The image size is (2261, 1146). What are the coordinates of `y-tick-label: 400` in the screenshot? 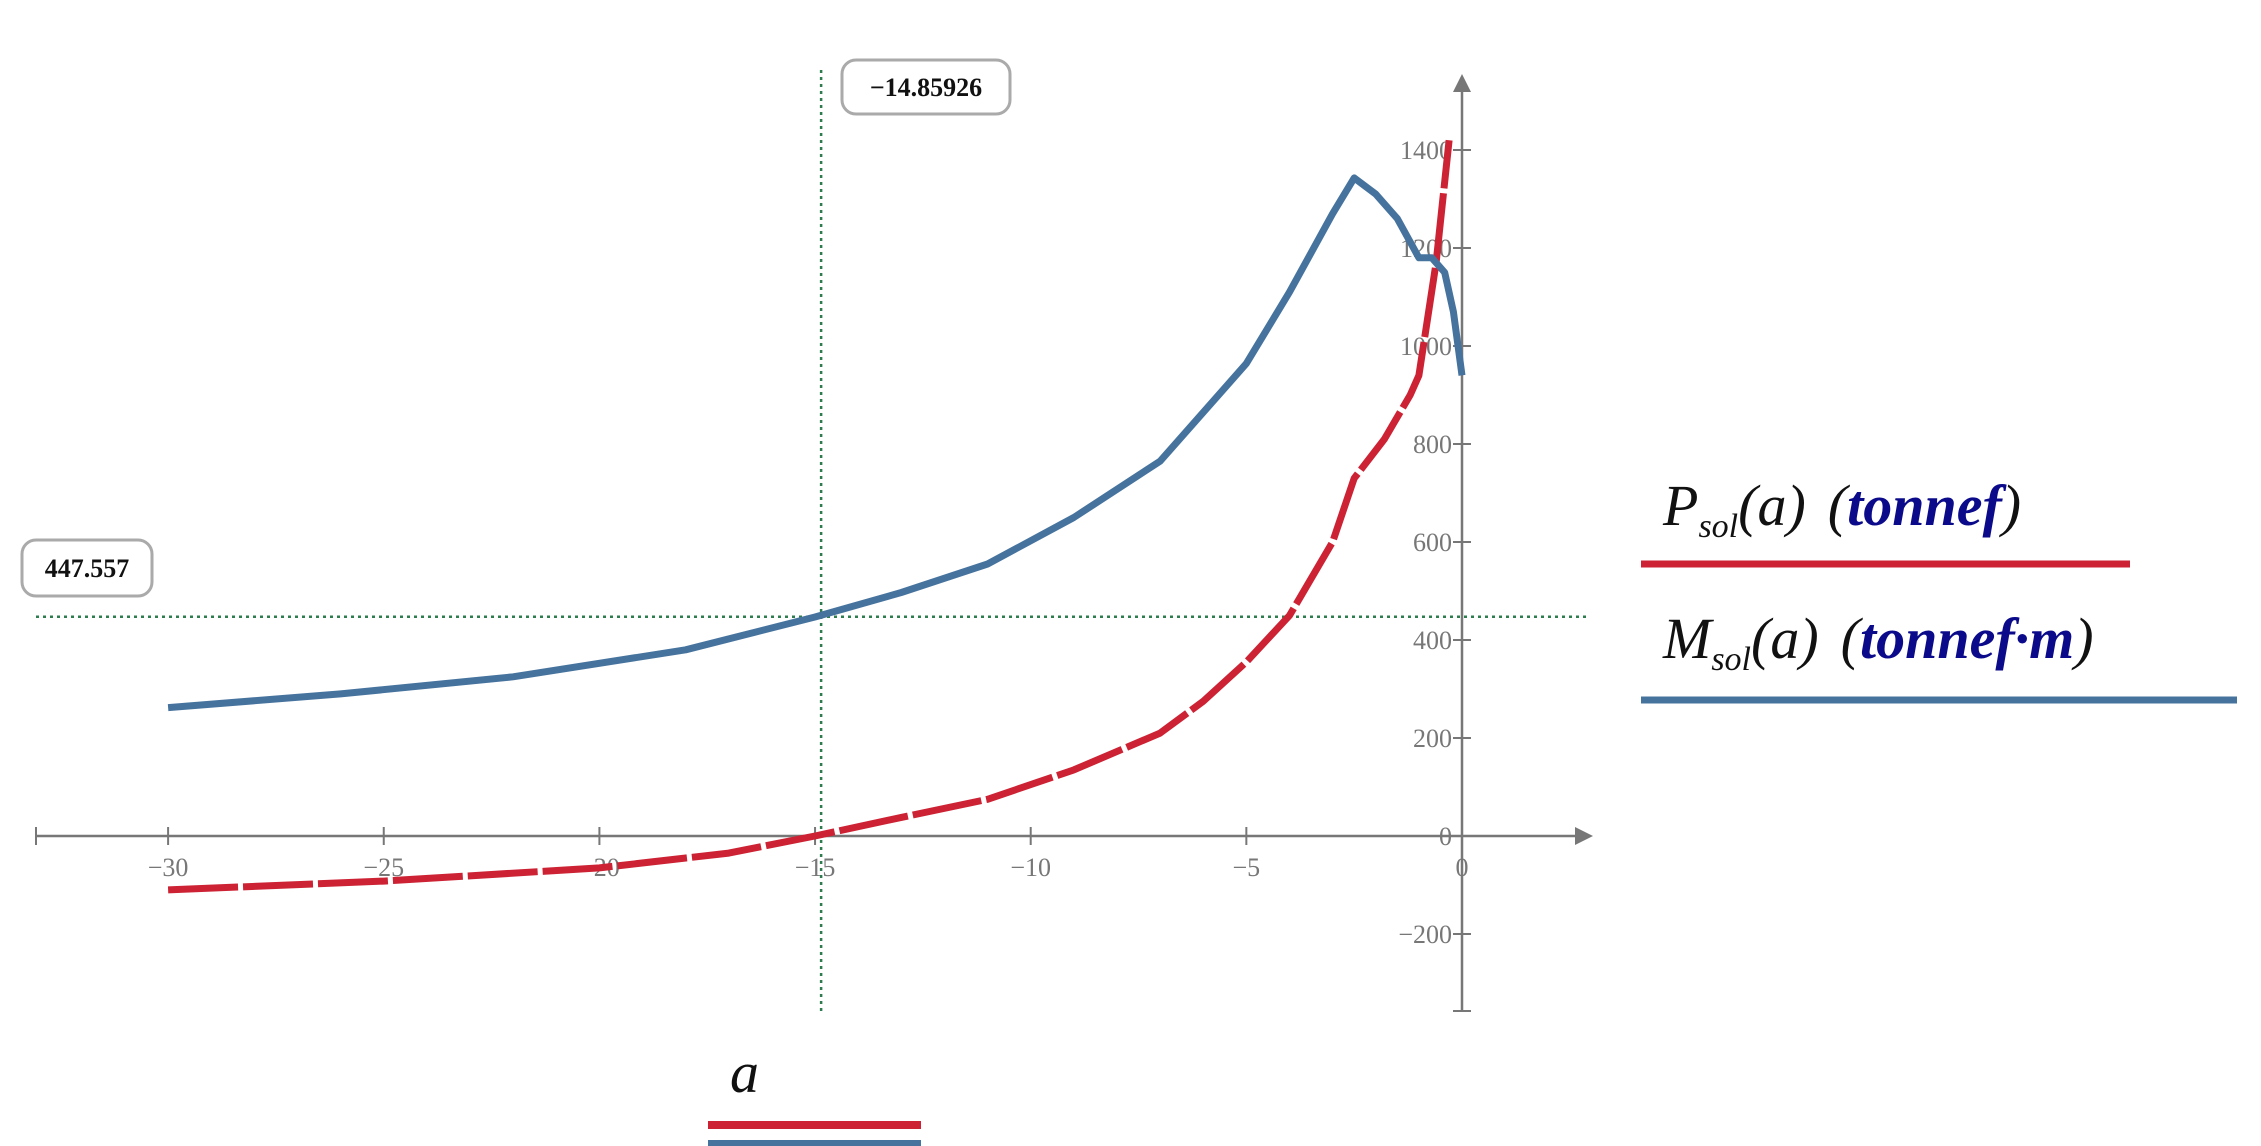 It's located at (1432, 640).